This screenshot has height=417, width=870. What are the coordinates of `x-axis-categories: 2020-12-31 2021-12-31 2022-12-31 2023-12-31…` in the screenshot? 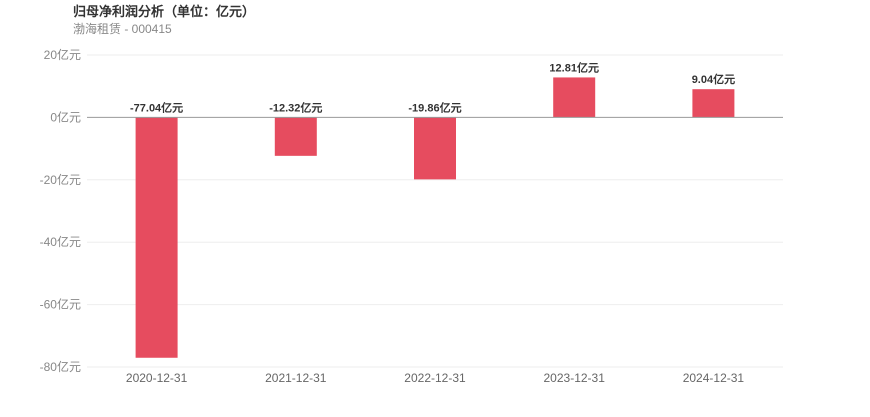 It's located at (435, 378).